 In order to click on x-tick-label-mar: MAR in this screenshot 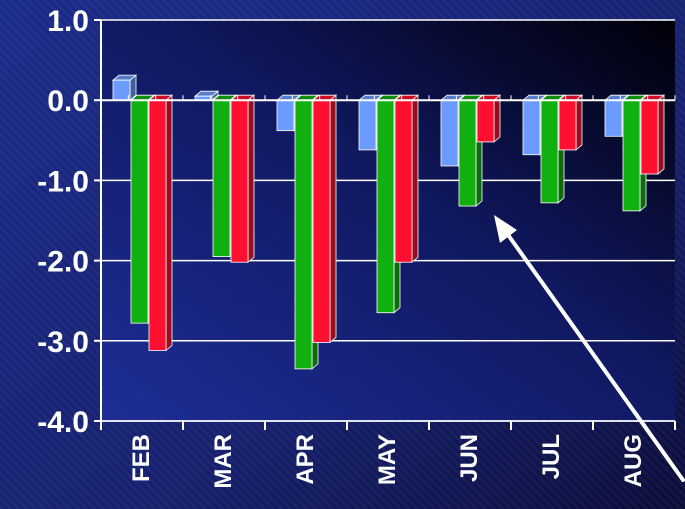, I will do `click(223, 461)`.